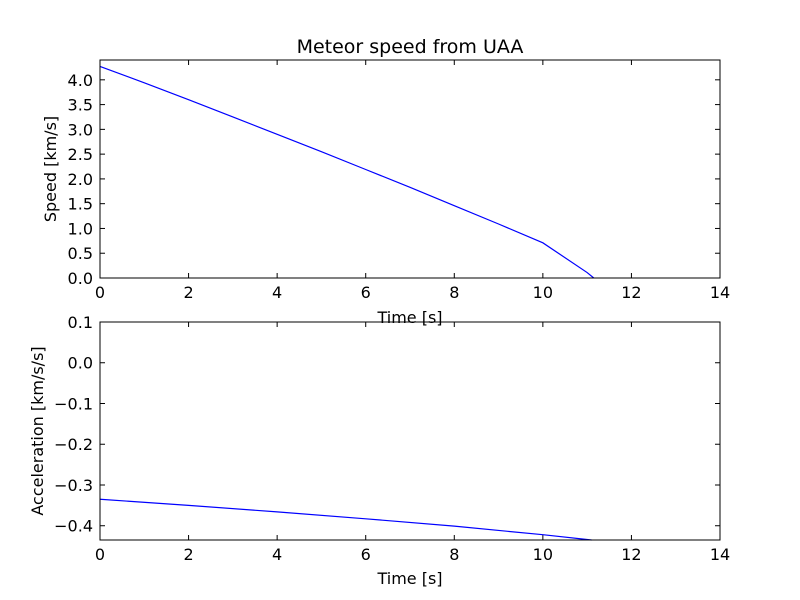 This screenshot has height=600, width=800. What do you see at coordinates (409, 578) in the screenshot?
I see `acceleration-x-axis-label: Time [s]` at bounding box center [409, 578].